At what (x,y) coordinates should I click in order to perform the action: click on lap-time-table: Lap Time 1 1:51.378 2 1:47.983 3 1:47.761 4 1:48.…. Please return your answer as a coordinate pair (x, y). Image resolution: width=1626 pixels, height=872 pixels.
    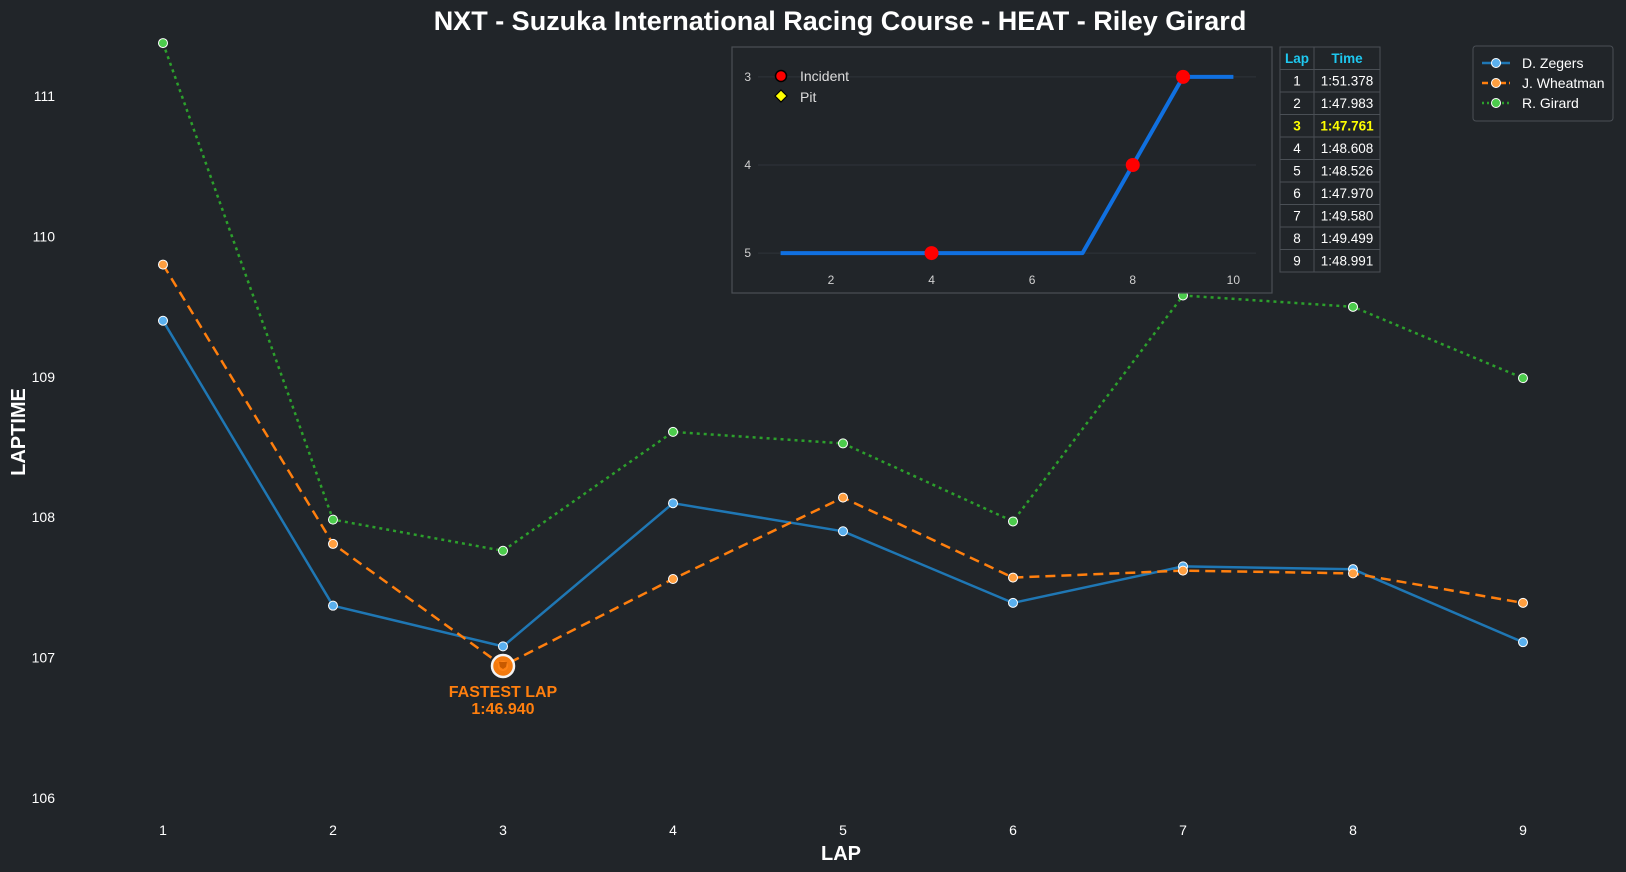
    Looking at the image, I should click on (1330, 159).